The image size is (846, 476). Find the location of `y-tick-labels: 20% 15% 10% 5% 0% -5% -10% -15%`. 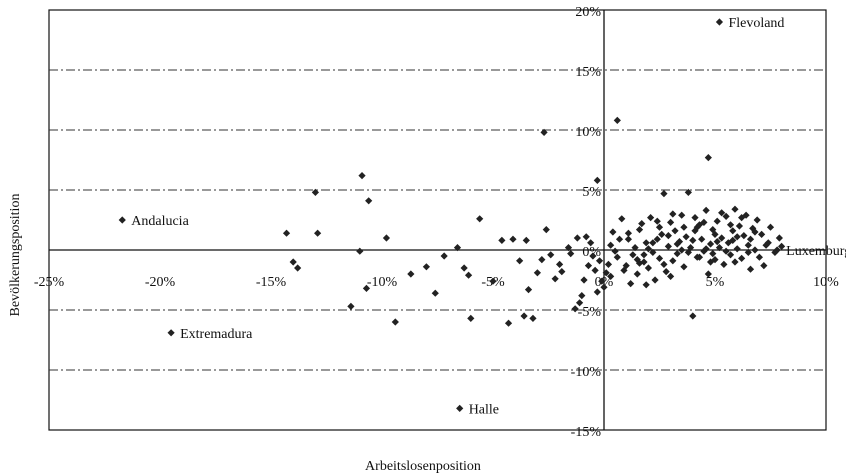

y-tick-labels: 20% 15% 10% 5% 0% -5% -10% -15% is located at coordinates (586, 222).